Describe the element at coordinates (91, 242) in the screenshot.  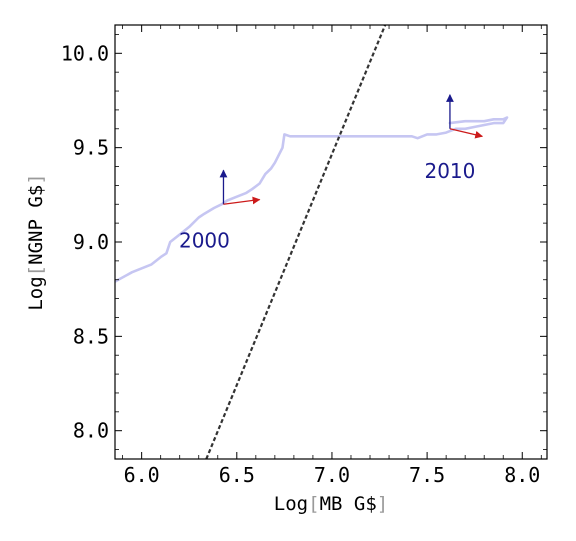
I see `y-tick-label: 9.0` at that location.